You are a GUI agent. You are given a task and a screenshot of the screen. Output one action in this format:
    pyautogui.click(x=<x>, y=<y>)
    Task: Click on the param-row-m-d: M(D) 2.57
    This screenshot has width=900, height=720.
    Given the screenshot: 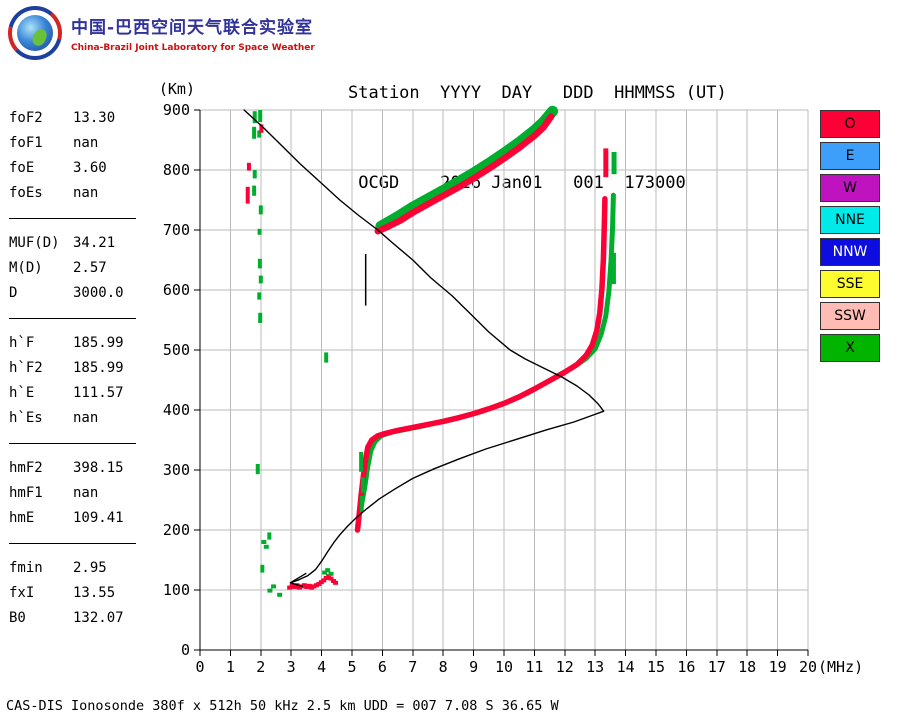 What is the action you would take?
    pyautogui.click(x=79, y=268)
    